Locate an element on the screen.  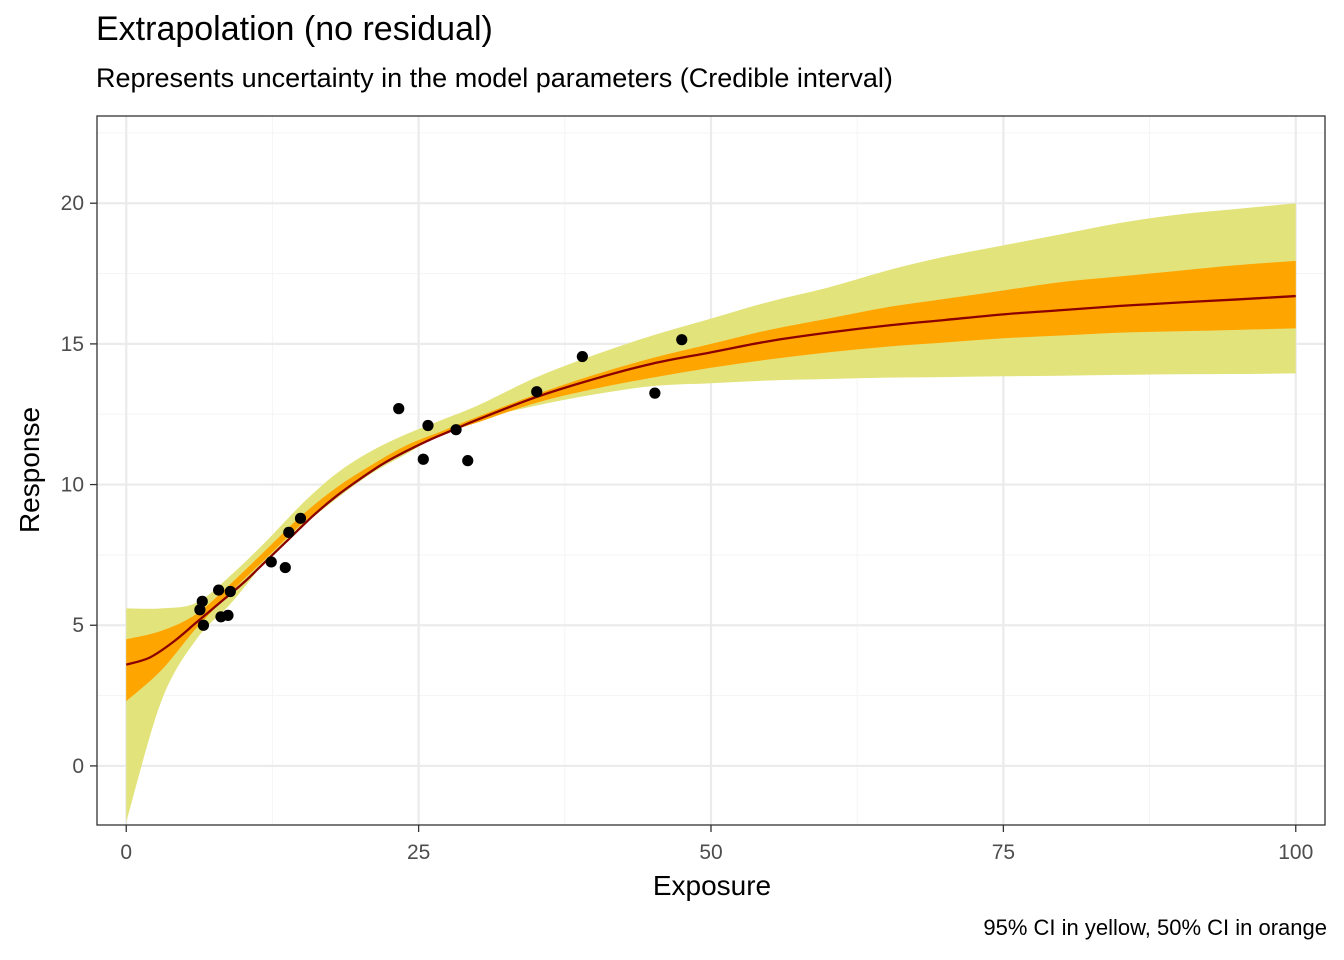
x-axis-ticks: 0 25 50 75 100 is located at coordinates (716, 844).